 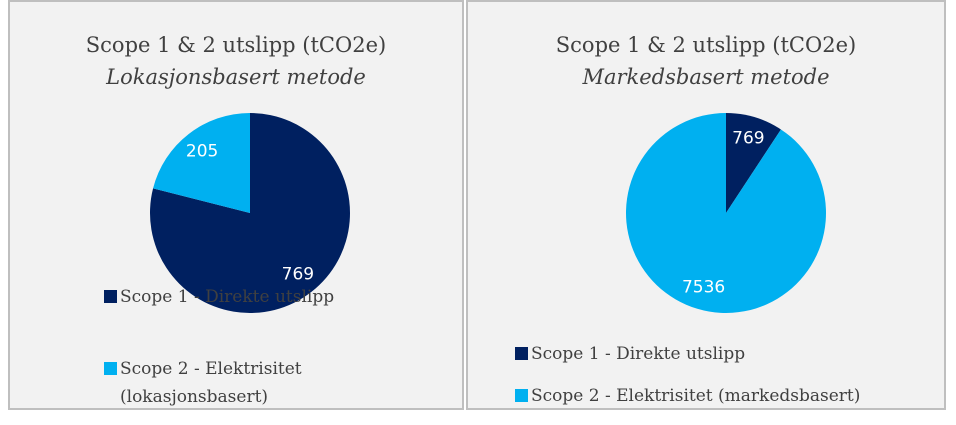 What do you see at coordinates (705, 77) in the screenshot?
I see `chart-subtitle: Markedsbasert metode` at bounding box center [705, 77].